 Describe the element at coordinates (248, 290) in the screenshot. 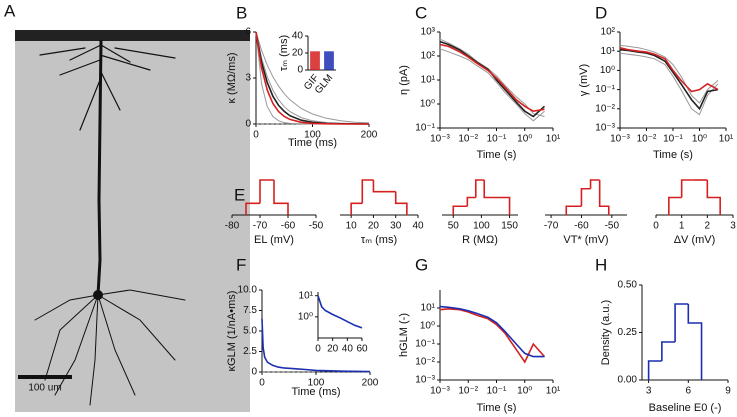

I see `y-tick-label: 10.0` at that location.